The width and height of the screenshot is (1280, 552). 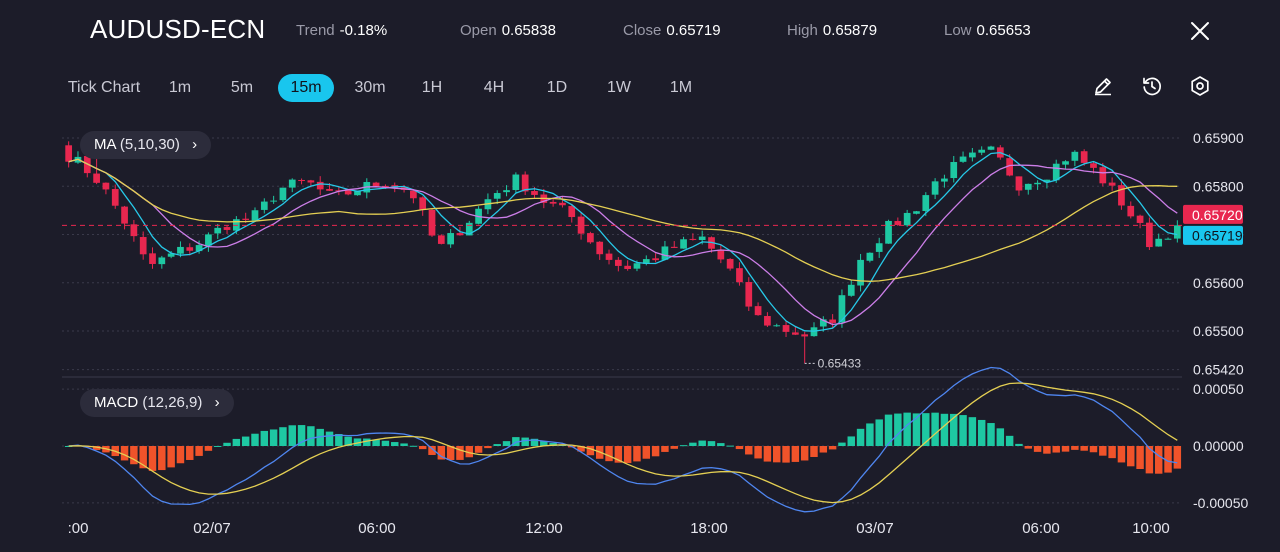 I want to click on y-tick-label: -0.00050, so click(x=1220, y=503).